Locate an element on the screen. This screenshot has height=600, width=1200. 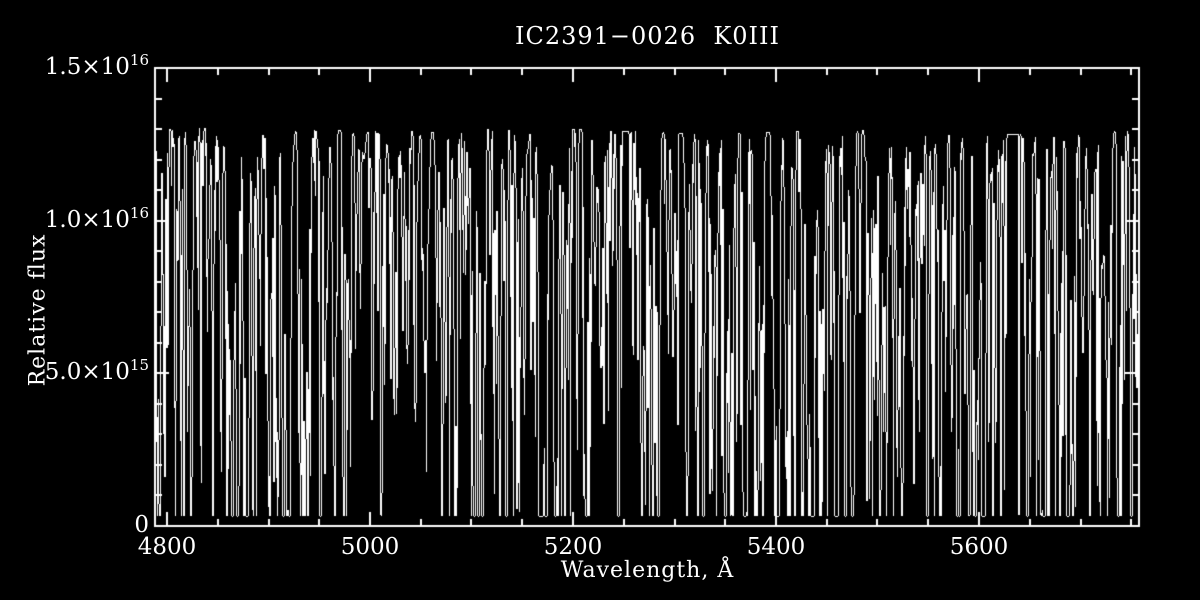
y-tick-mantissa: 5.0×10 is located at coordinates (87, 372).